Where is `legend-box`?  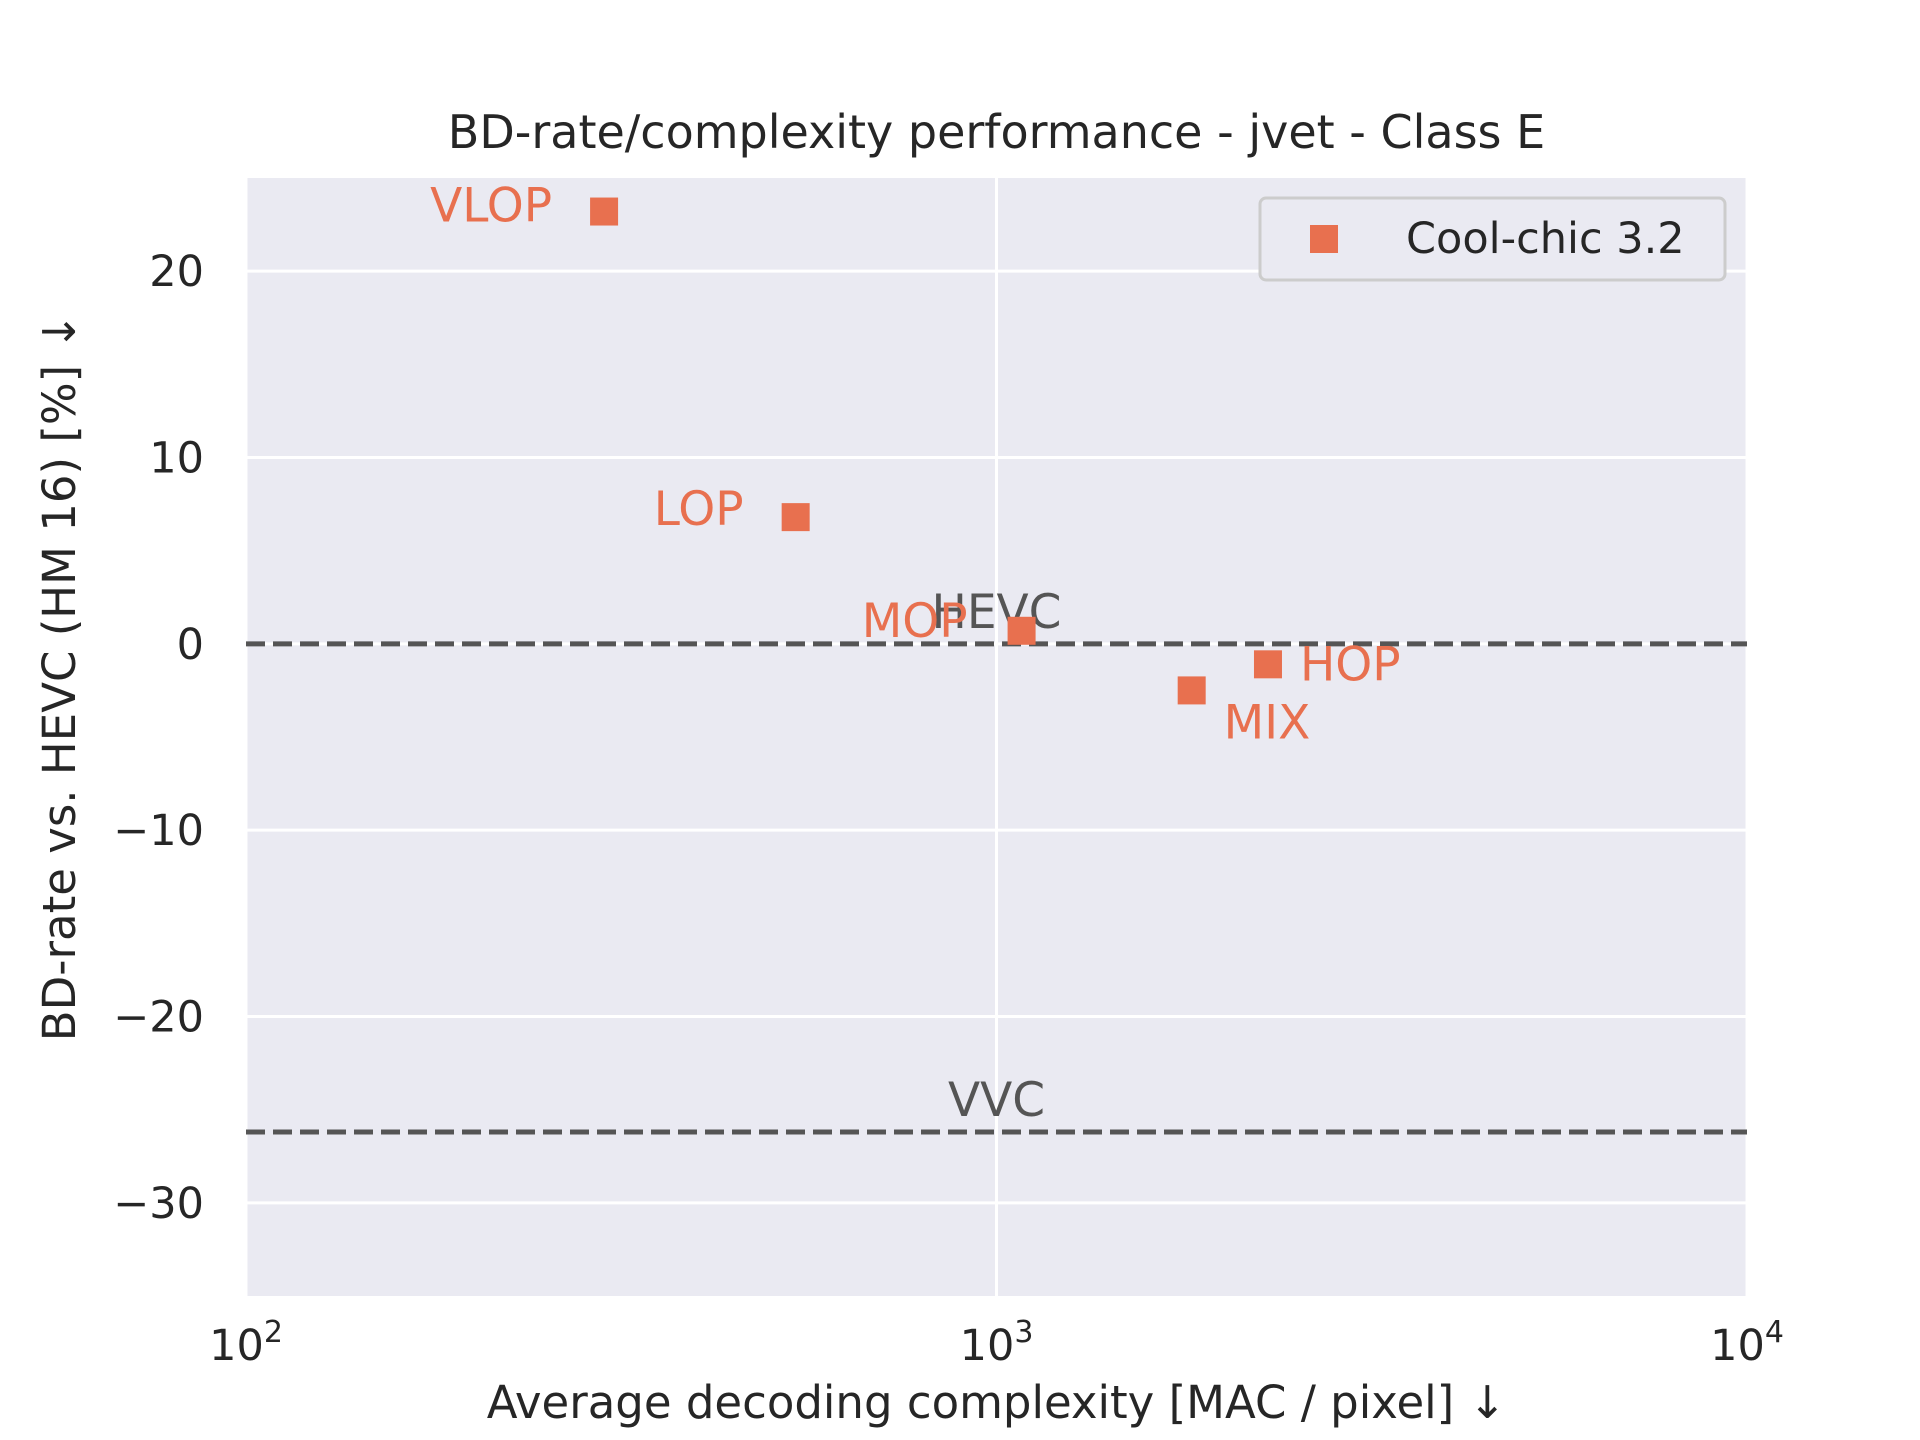
legend-box is located at coordinates (1492, 239).